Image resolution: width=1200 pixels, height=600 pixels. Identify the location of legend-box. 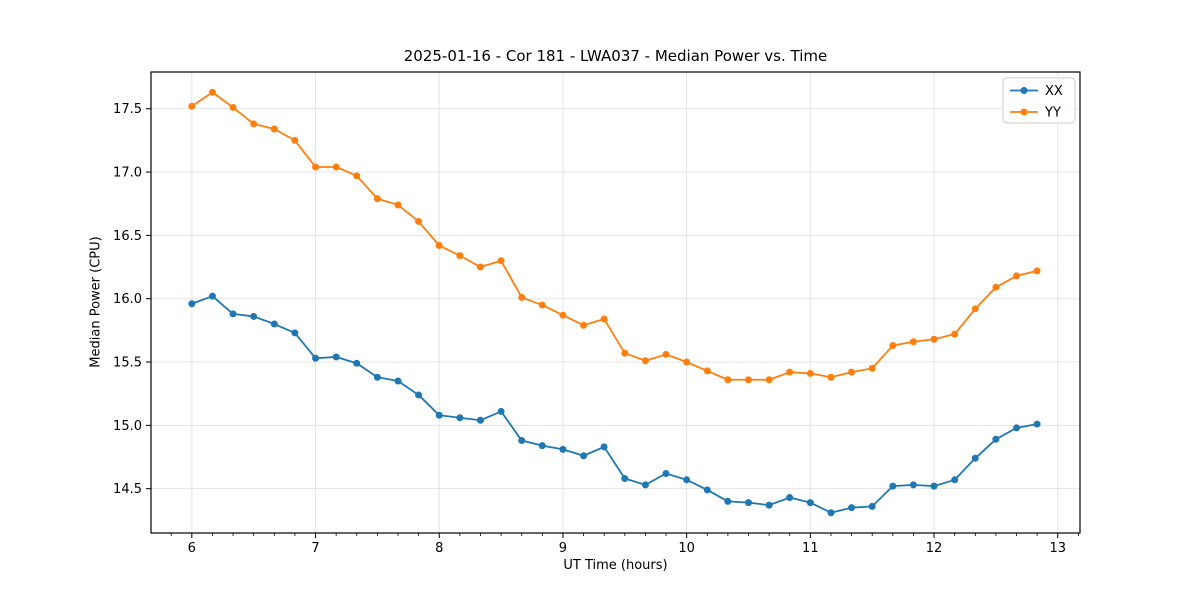
(1039, 100).